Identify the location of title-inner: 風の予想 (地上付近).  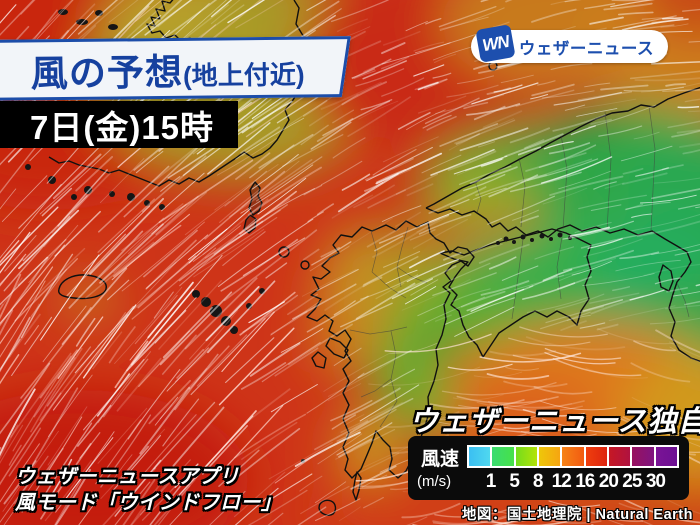
(152, 68).